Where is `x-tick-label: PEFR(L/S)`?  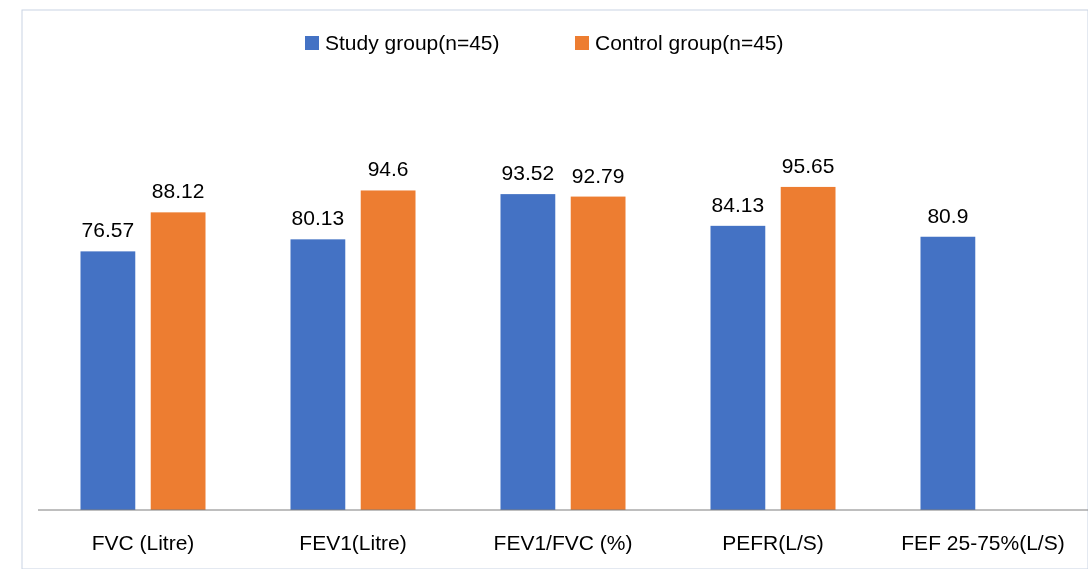 x-tick-label: PEFR(L/S) is located at coordinates (773, 542).